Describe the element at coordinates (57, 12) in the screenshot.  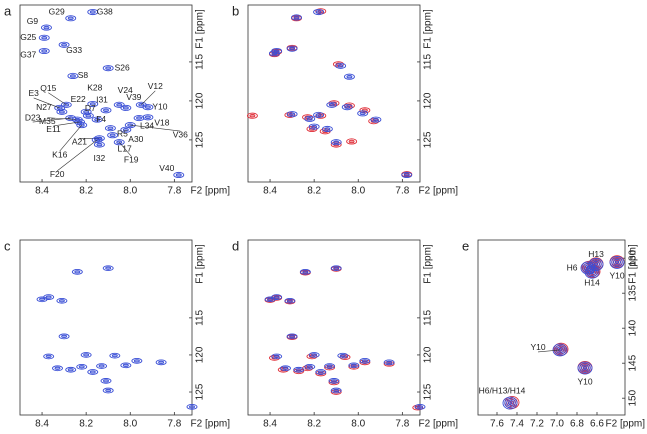
I see `peak-label: G29` at that location.